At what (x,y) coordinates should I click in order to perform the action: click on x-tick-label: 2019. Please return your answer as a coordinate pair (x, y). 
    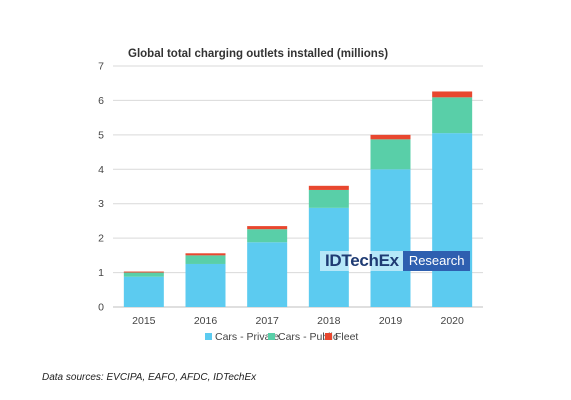
    Looking at the image, I should click on (391, 321).